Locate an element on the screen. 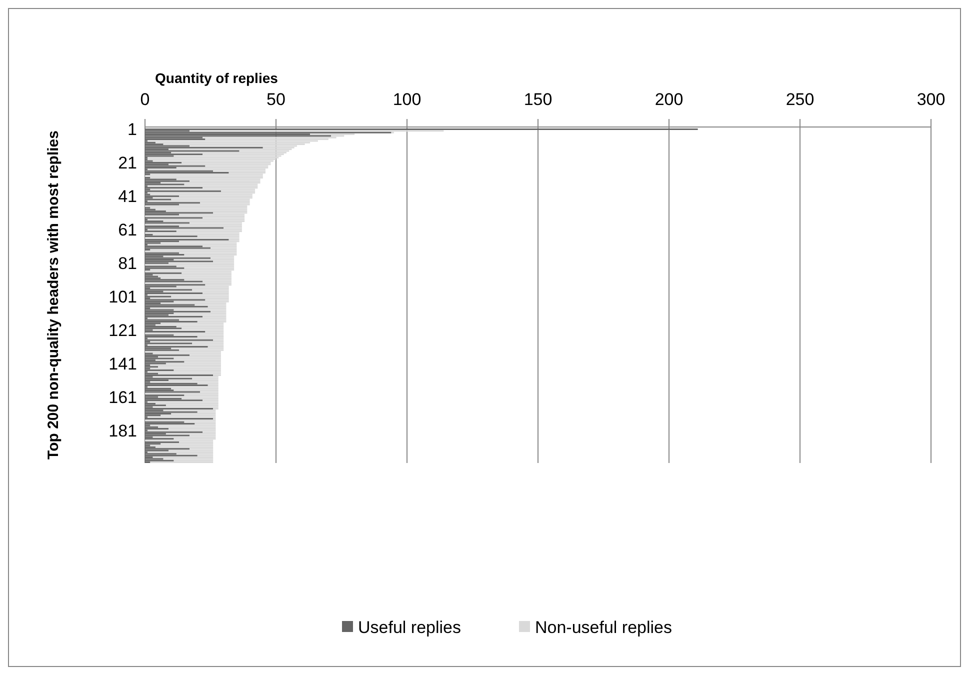 The width and height of the screenshot is (969, 675). y-tick-label: 181 is located at coordinates (122, 430).